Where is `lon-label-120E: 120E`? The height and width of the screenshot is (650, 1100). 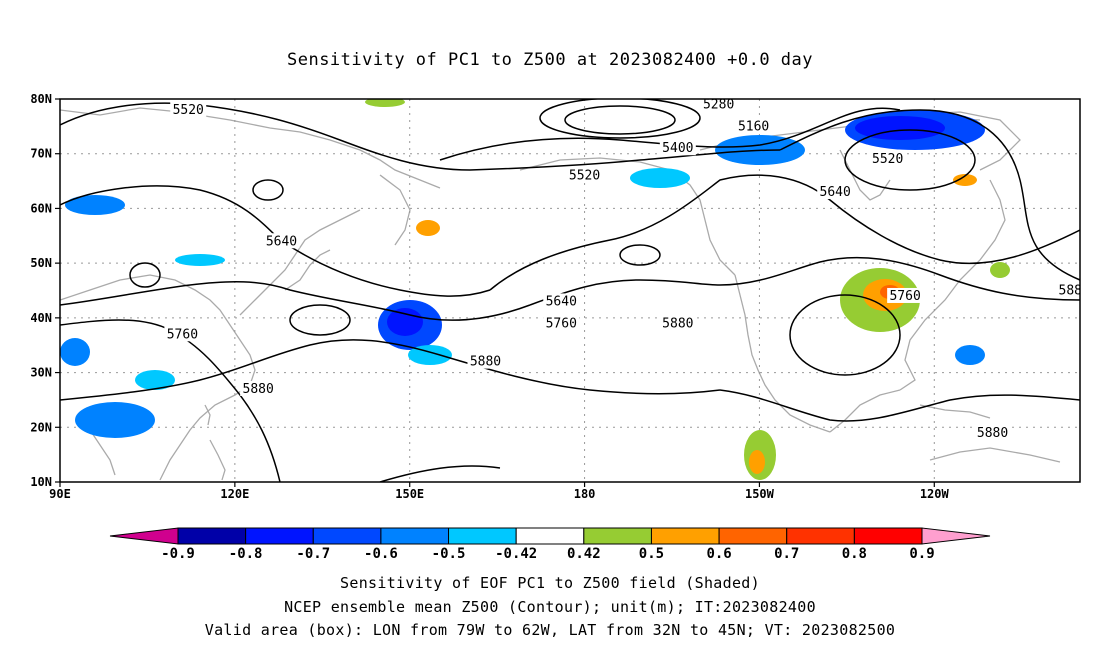 lon-label-120E: 120E is located at coordinates (234, 494).